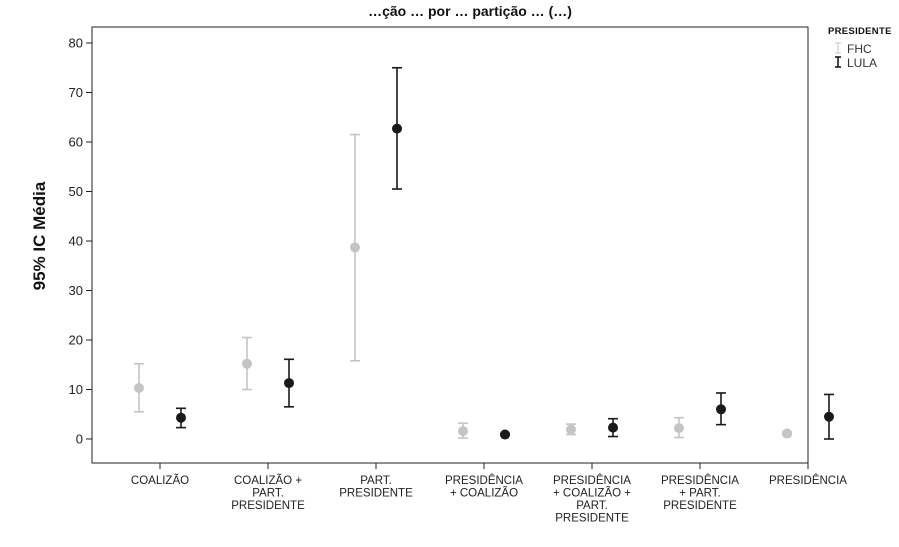  What do you see at coordinates (484, 493) in the screenshot?
I see `x-tick-label-line: + COALIZÃO` at bounding box center [484, 493].